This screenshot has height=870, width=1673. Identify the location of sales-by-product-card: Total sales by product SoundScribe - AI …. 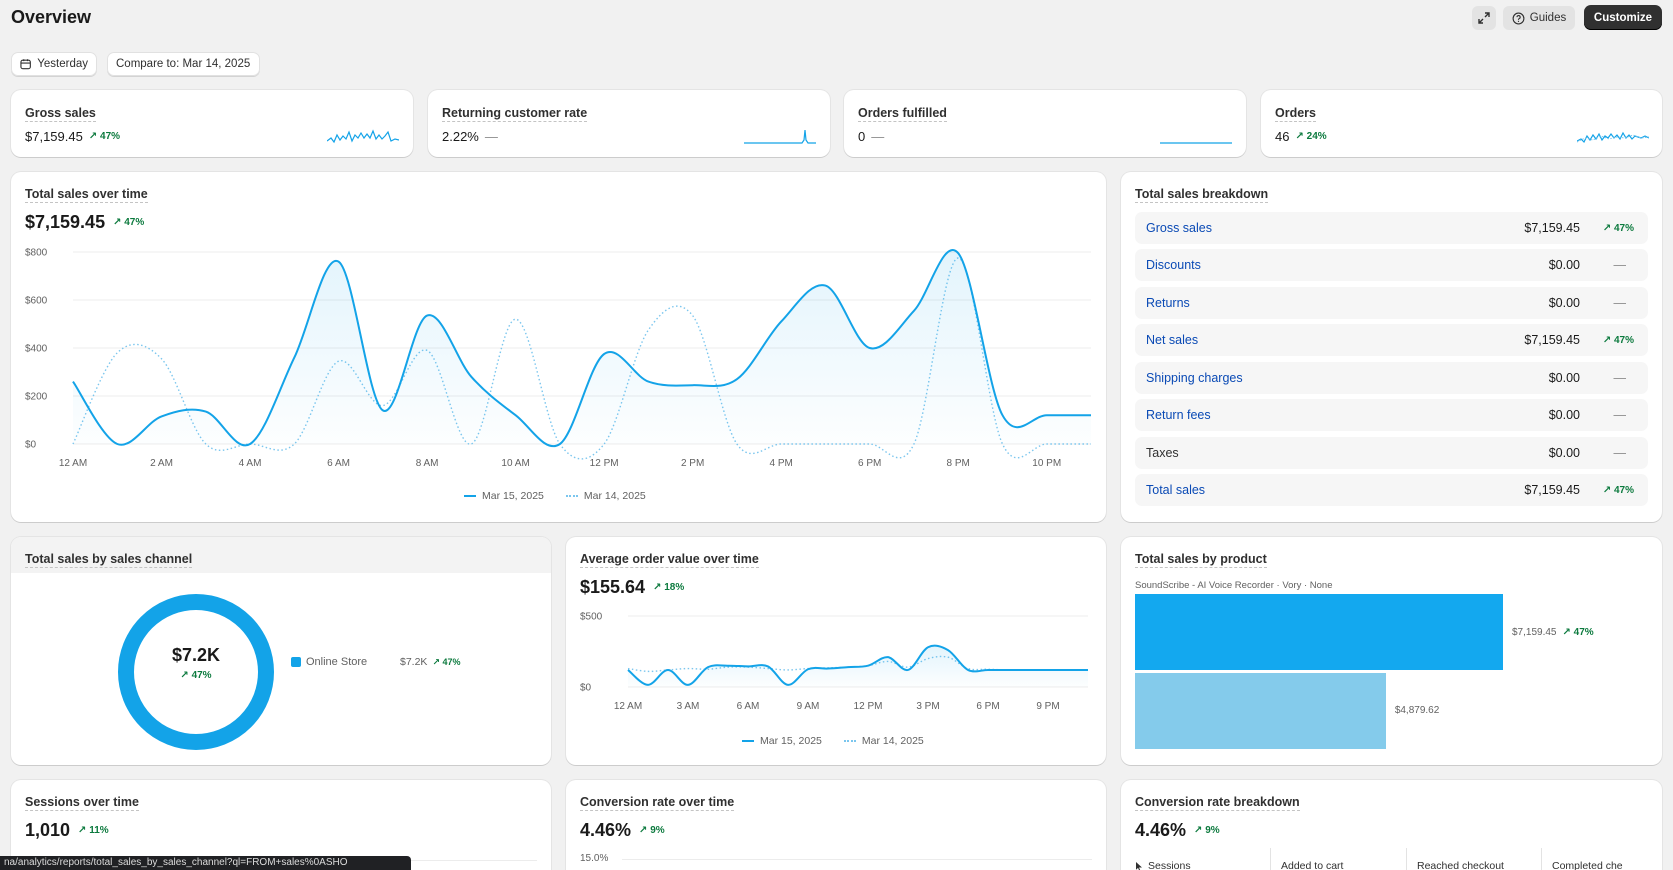
(1391, 651).